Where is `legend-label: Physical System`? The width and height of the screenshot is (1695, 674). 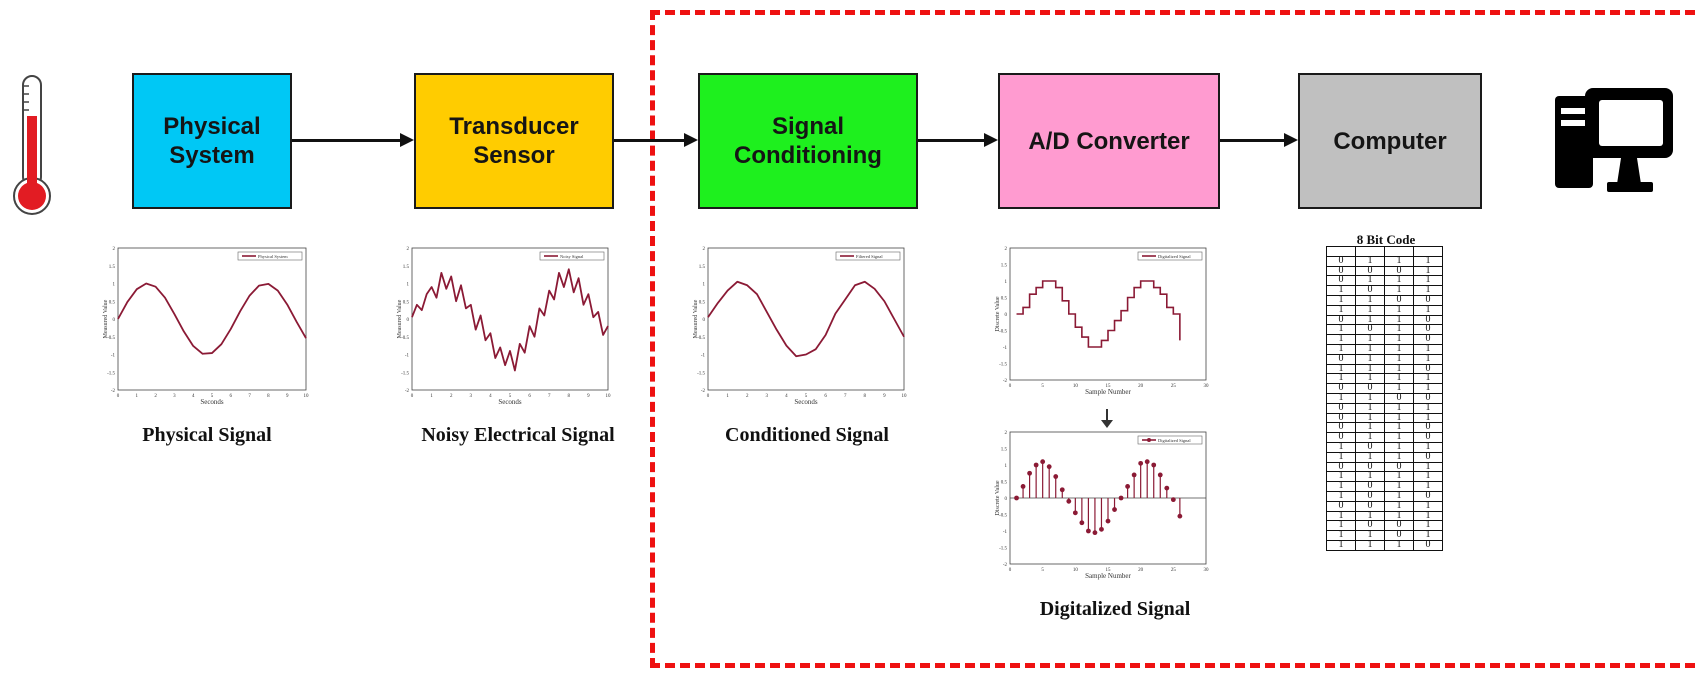
legend-label: Physical System is located at coordinates (273, 256).